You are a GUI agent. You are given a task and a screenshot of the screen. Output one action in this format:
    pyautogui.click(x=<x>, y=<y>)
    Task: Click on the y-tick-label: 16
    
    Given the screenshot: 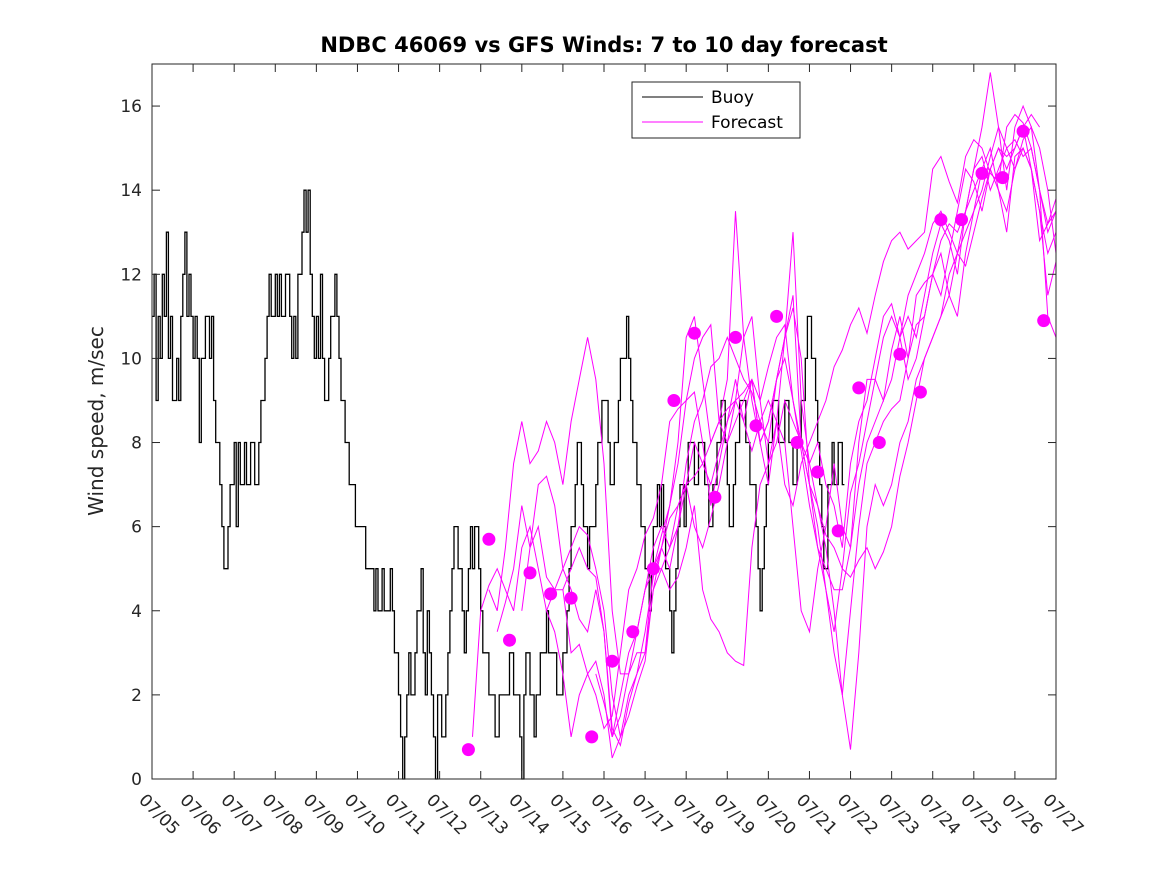 What is the action you would take?
    pyautogui.click(x=131, y=107)
    